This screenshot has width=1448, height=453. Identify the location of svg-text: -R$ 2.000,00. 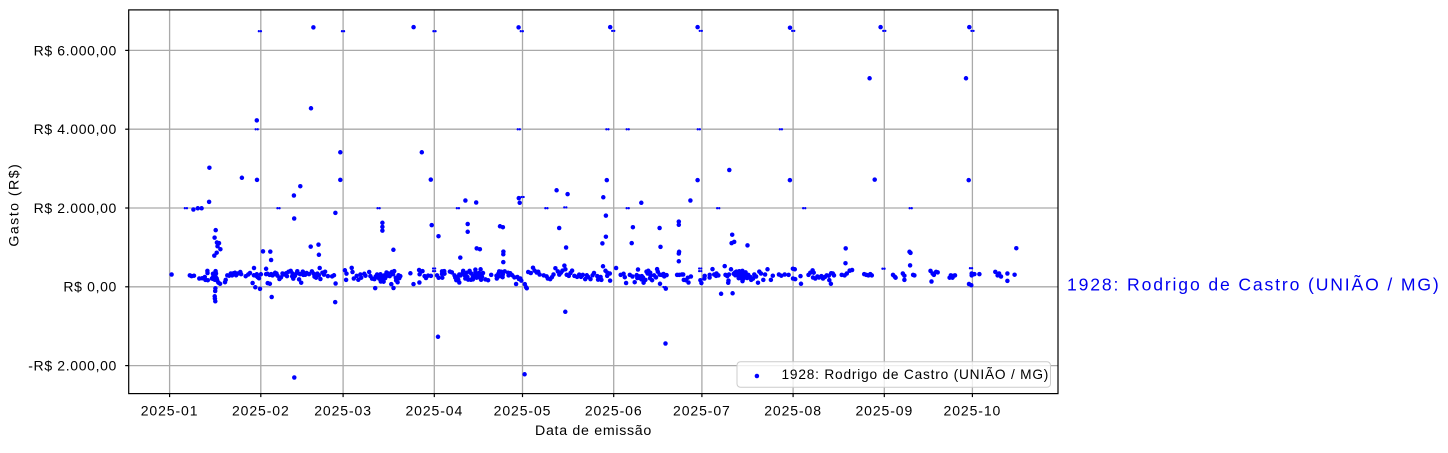
(72, 366).